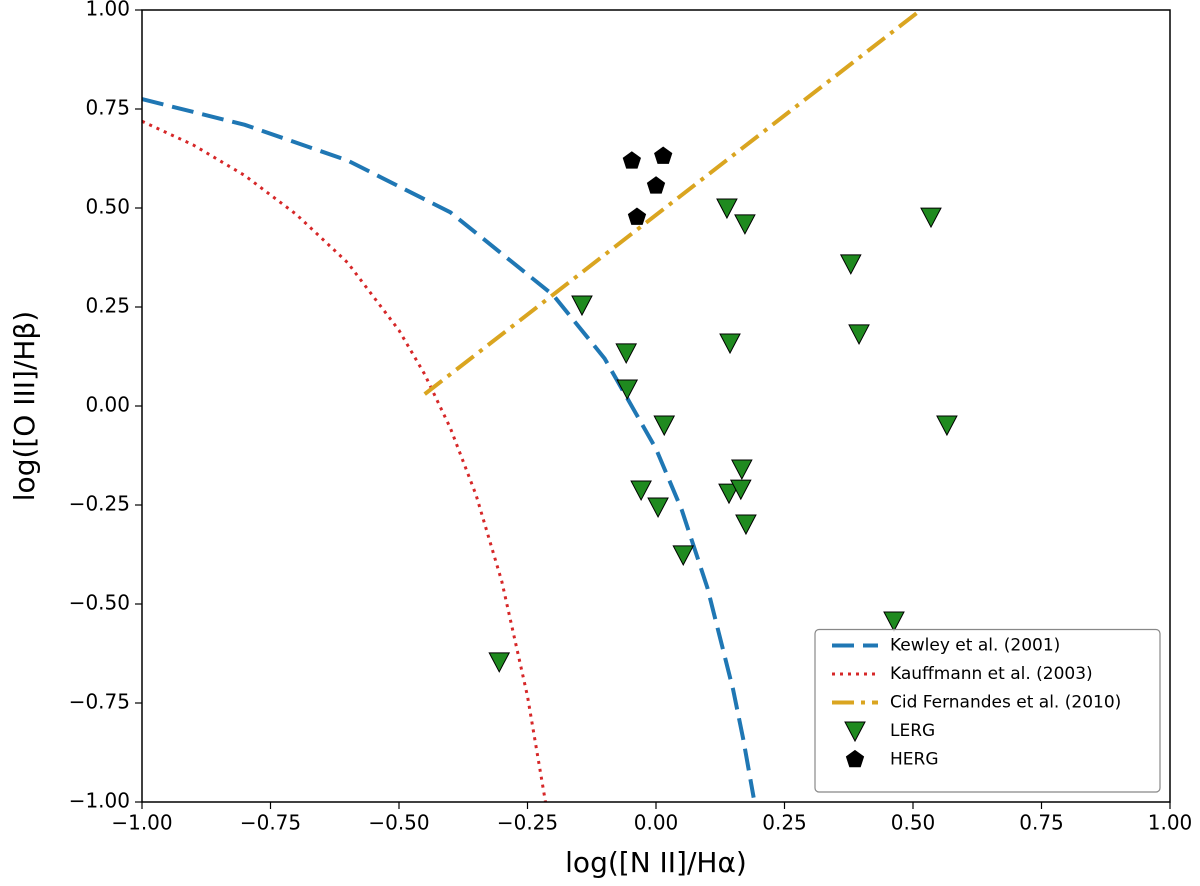 Image resolution: width=1200 pixels, height=886 pixels. What do you see at coordinates (975, 646) in the screenshot?
I see `legend-label: Kewley et al. (2001)` at bounding box center [975, 646].